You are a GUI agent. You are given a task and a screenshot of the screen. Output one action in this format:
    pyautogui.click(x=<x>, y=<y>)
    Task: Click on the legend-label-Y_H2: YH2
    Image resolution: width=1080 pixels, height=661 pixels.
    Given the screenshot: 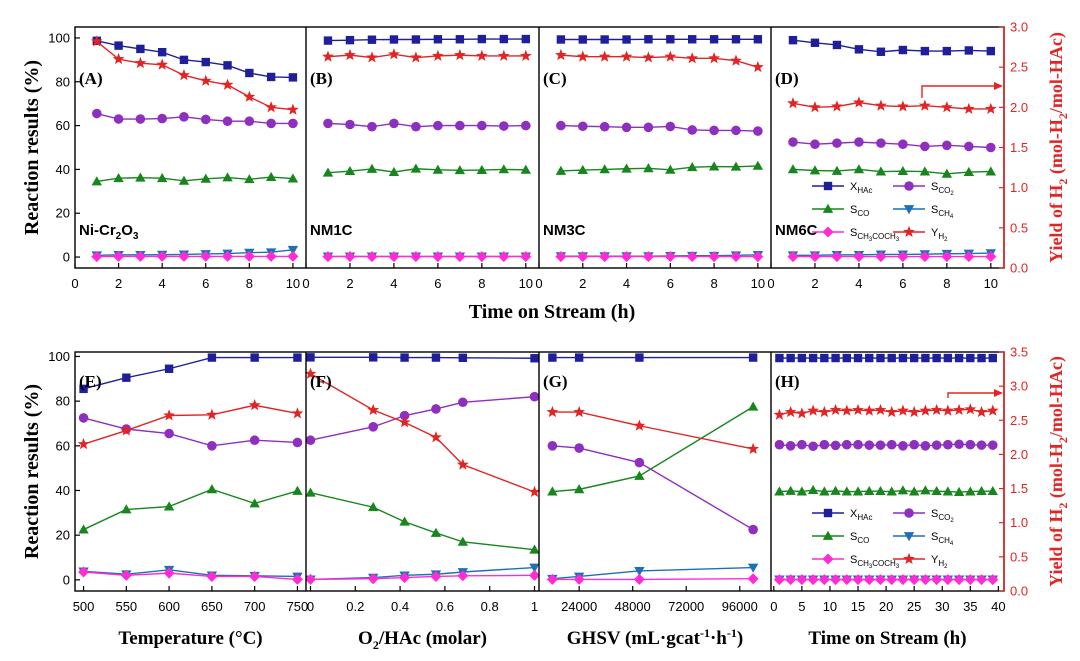 What is the action you would take?
    pyautogui.click(x=939, y=235)
    